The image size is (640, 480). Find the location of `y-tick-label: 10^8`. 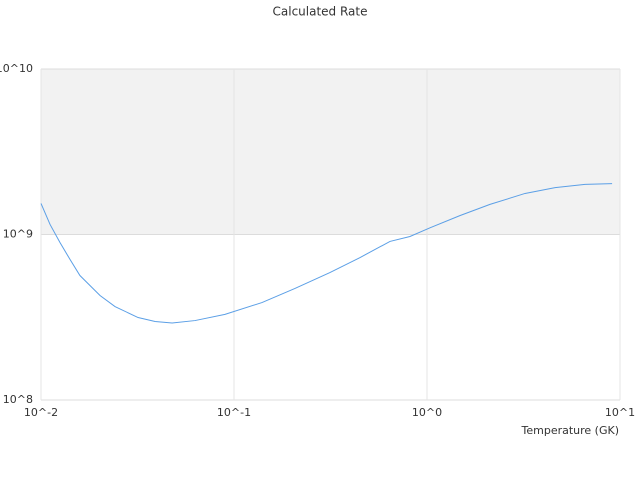

y-tick-label: 10^8 is located at coordinates (18, 399).